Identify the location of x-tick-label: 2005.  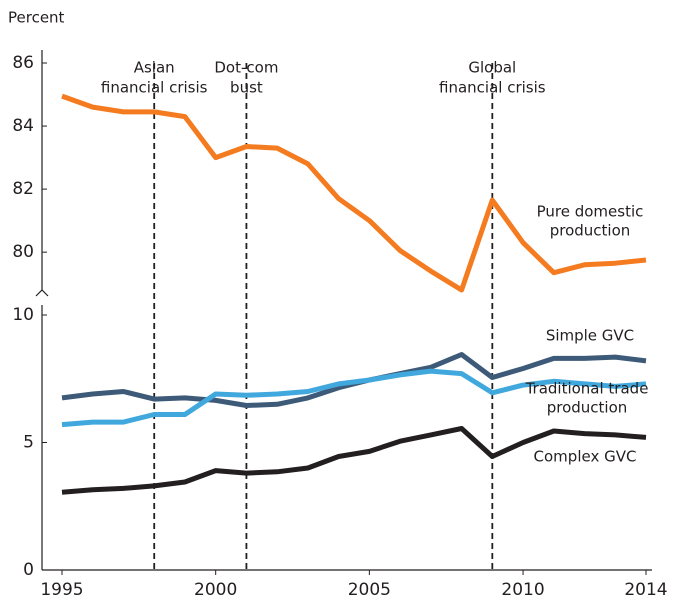
(369, 590).